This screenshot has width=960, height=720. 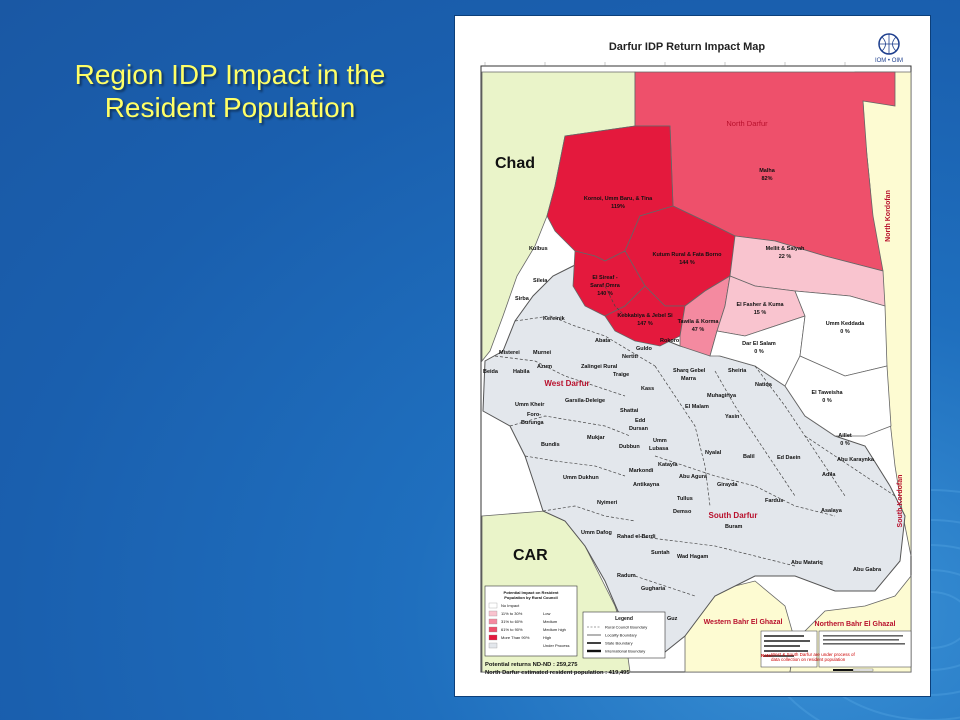 What do you see at coordinates (660, 441) in the screenshot?
I see `locality-umm: Umm` at bounding box center [660, 441].